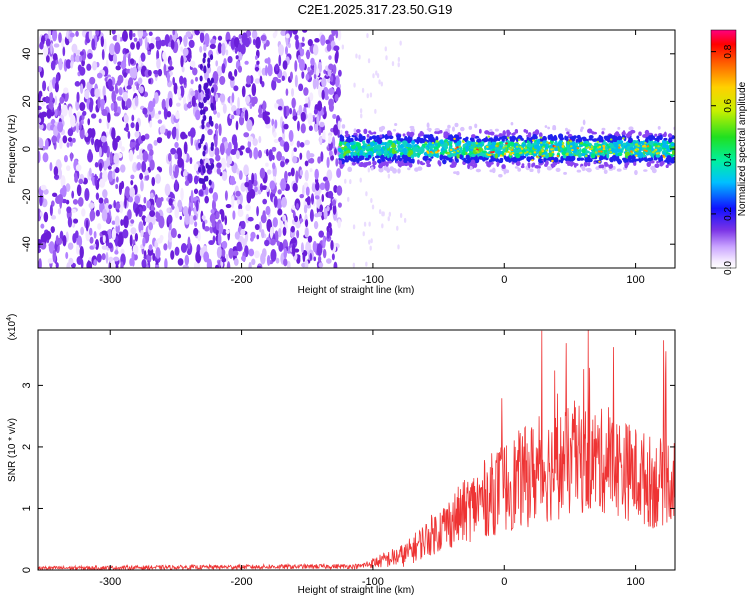 The height and width of the screenshot is (600, 750). I want to click on x-tick-label: 0, so click(504, 280).